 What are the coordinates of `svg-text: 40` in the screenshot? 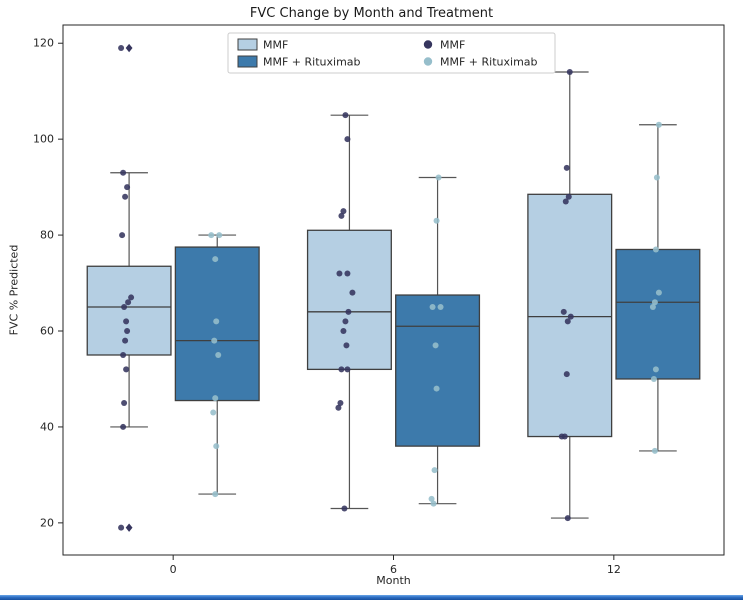 It's located at (47, 426).